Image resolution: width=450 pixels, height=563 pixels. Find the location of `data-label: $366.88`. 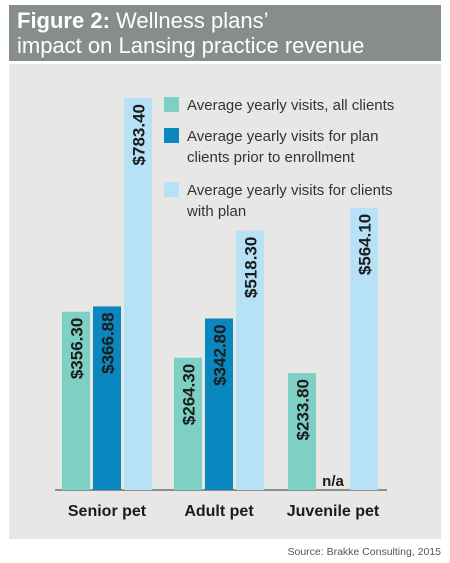

data-label: $366.88 is located at coordinates (108, 342).